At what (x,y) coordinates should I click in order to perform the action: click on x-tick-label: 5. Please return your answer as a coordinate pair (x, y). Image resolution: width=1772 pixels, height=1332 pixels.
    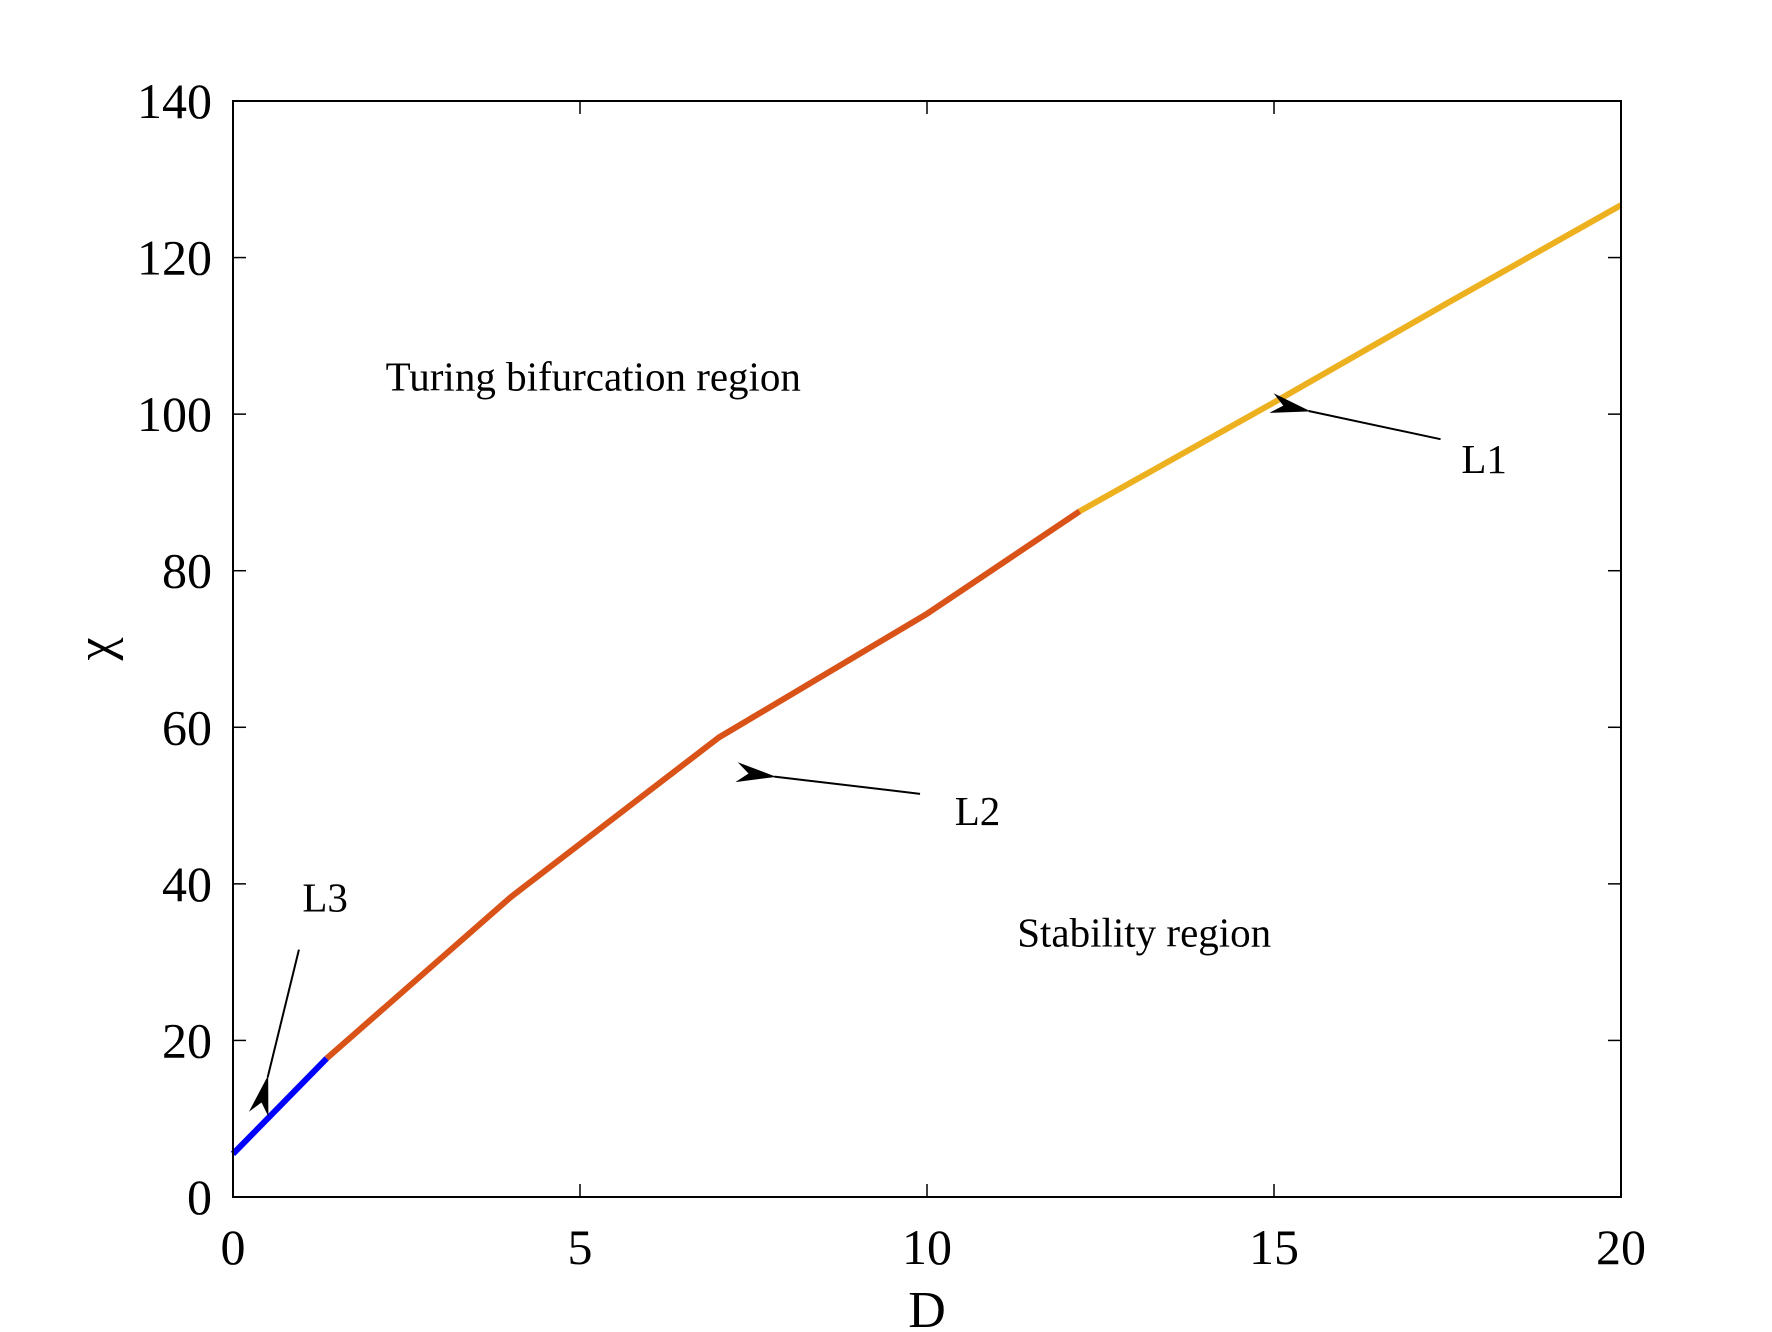
    Looking at the image, I should click on (580, 1247).